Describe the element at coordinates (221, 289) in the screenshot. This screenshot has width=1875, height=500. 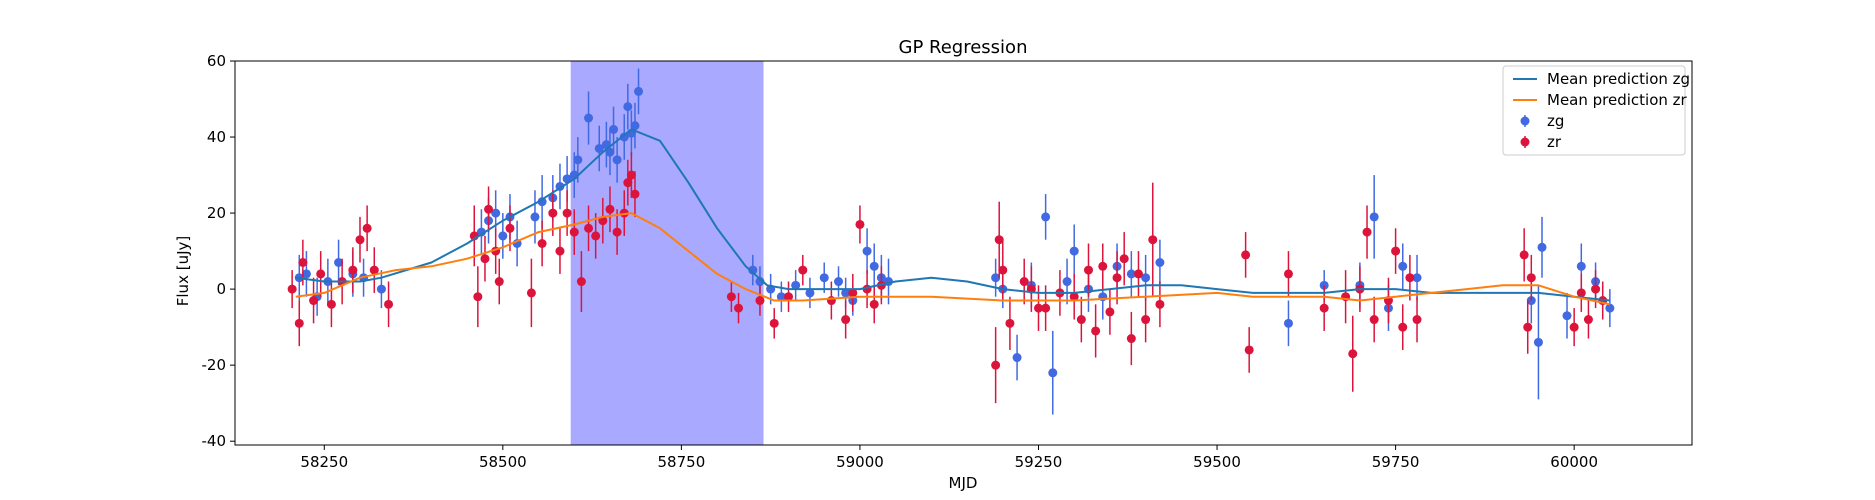
I see `y-tick-label: 0` at that location.